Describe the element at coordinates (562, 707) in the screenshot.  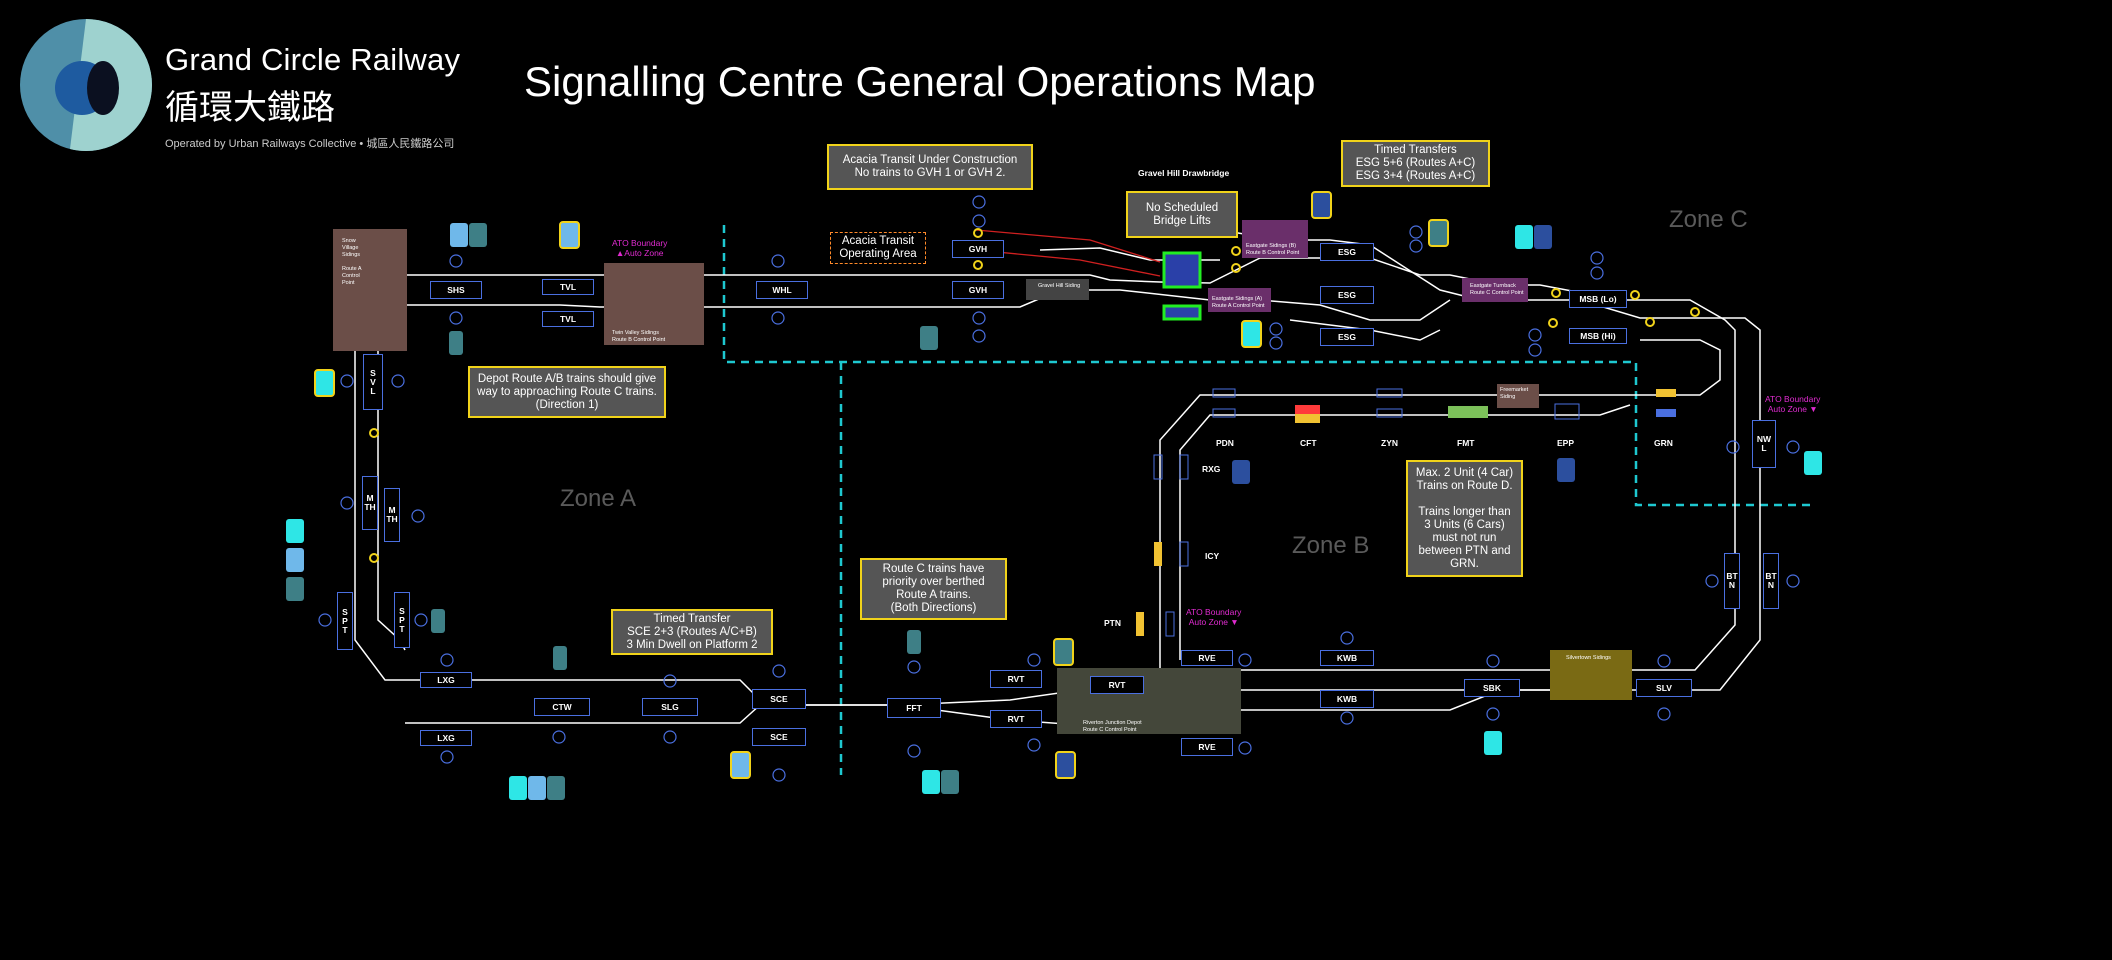
I see `station-ctw: CTW` at that location.